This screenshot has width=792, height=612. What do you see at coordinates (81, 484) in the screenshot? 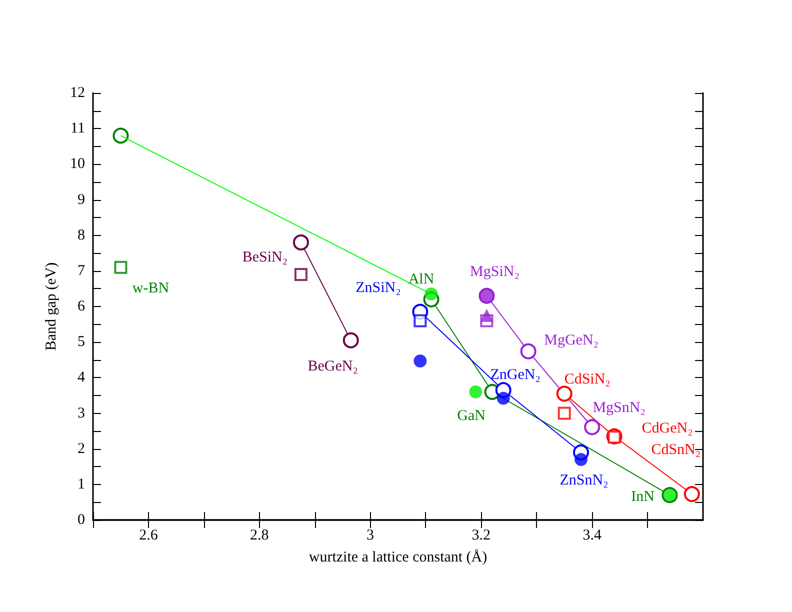
I see `y-tick-label: 1` at bounding box center [81, 484].